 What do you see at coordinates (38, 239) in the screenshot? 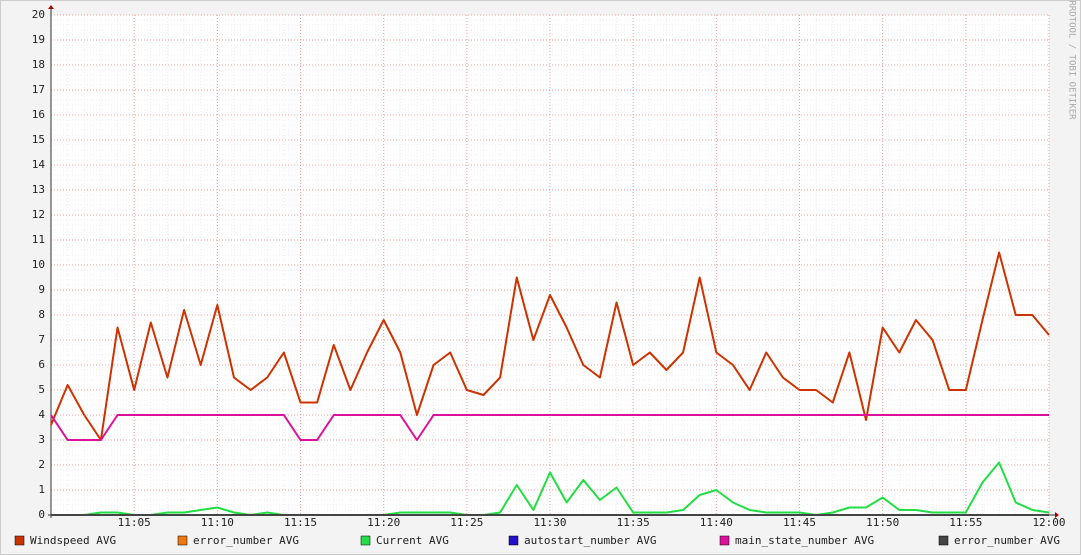
I see `y-tick-label: 11` at bounding box center [38, 239].